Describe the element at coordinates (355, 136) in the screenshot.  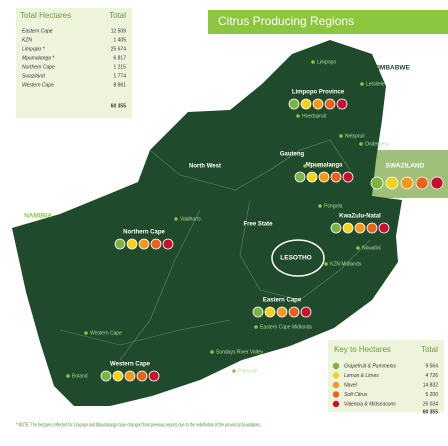
I see `area-label: Nelspruit` at that location.